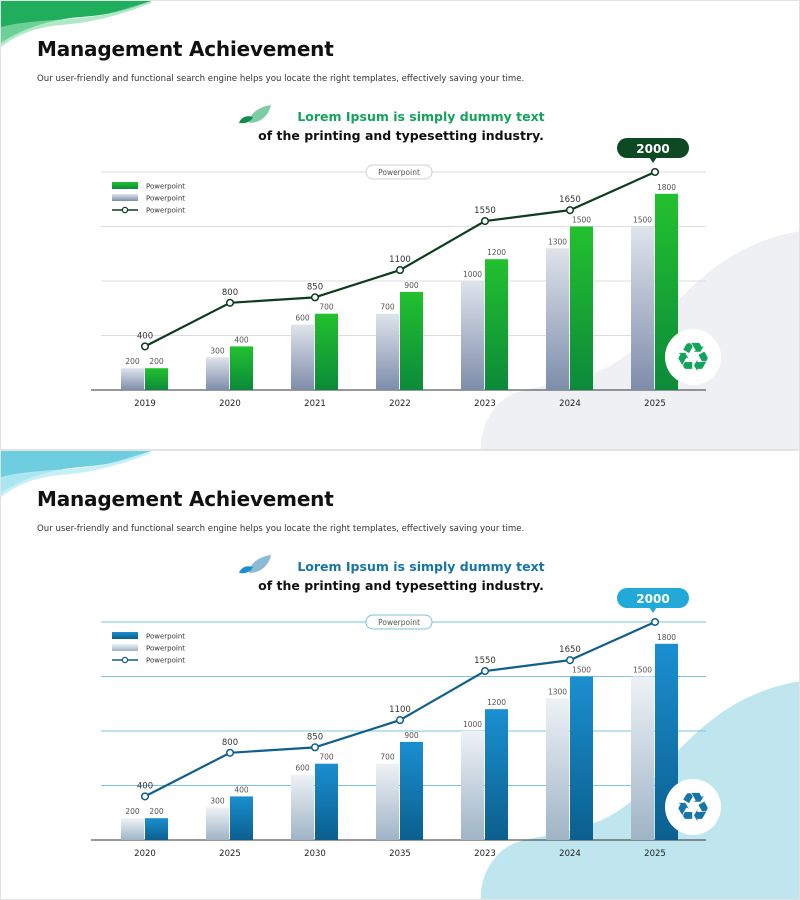 This screenshot has width=800, height=900. What do you see at coordinates (485, 661) in the screenshot?
I see `line-label: 1550` at bounding box center [485, 661].